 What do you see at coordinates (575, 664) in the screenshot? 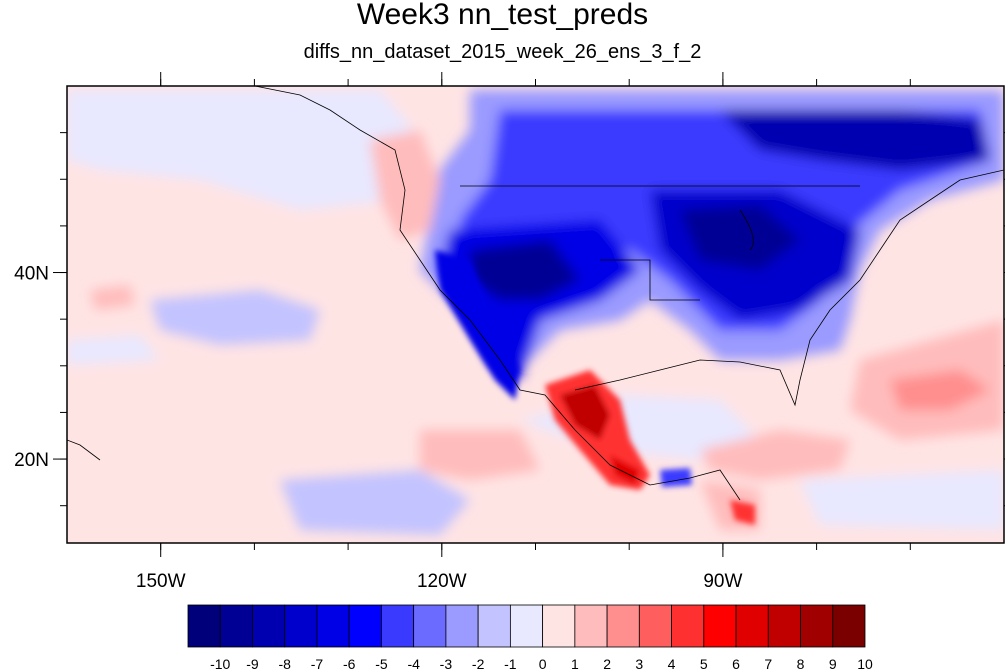
I see `colorbar-label: 1` at bounding box center [575, 664].